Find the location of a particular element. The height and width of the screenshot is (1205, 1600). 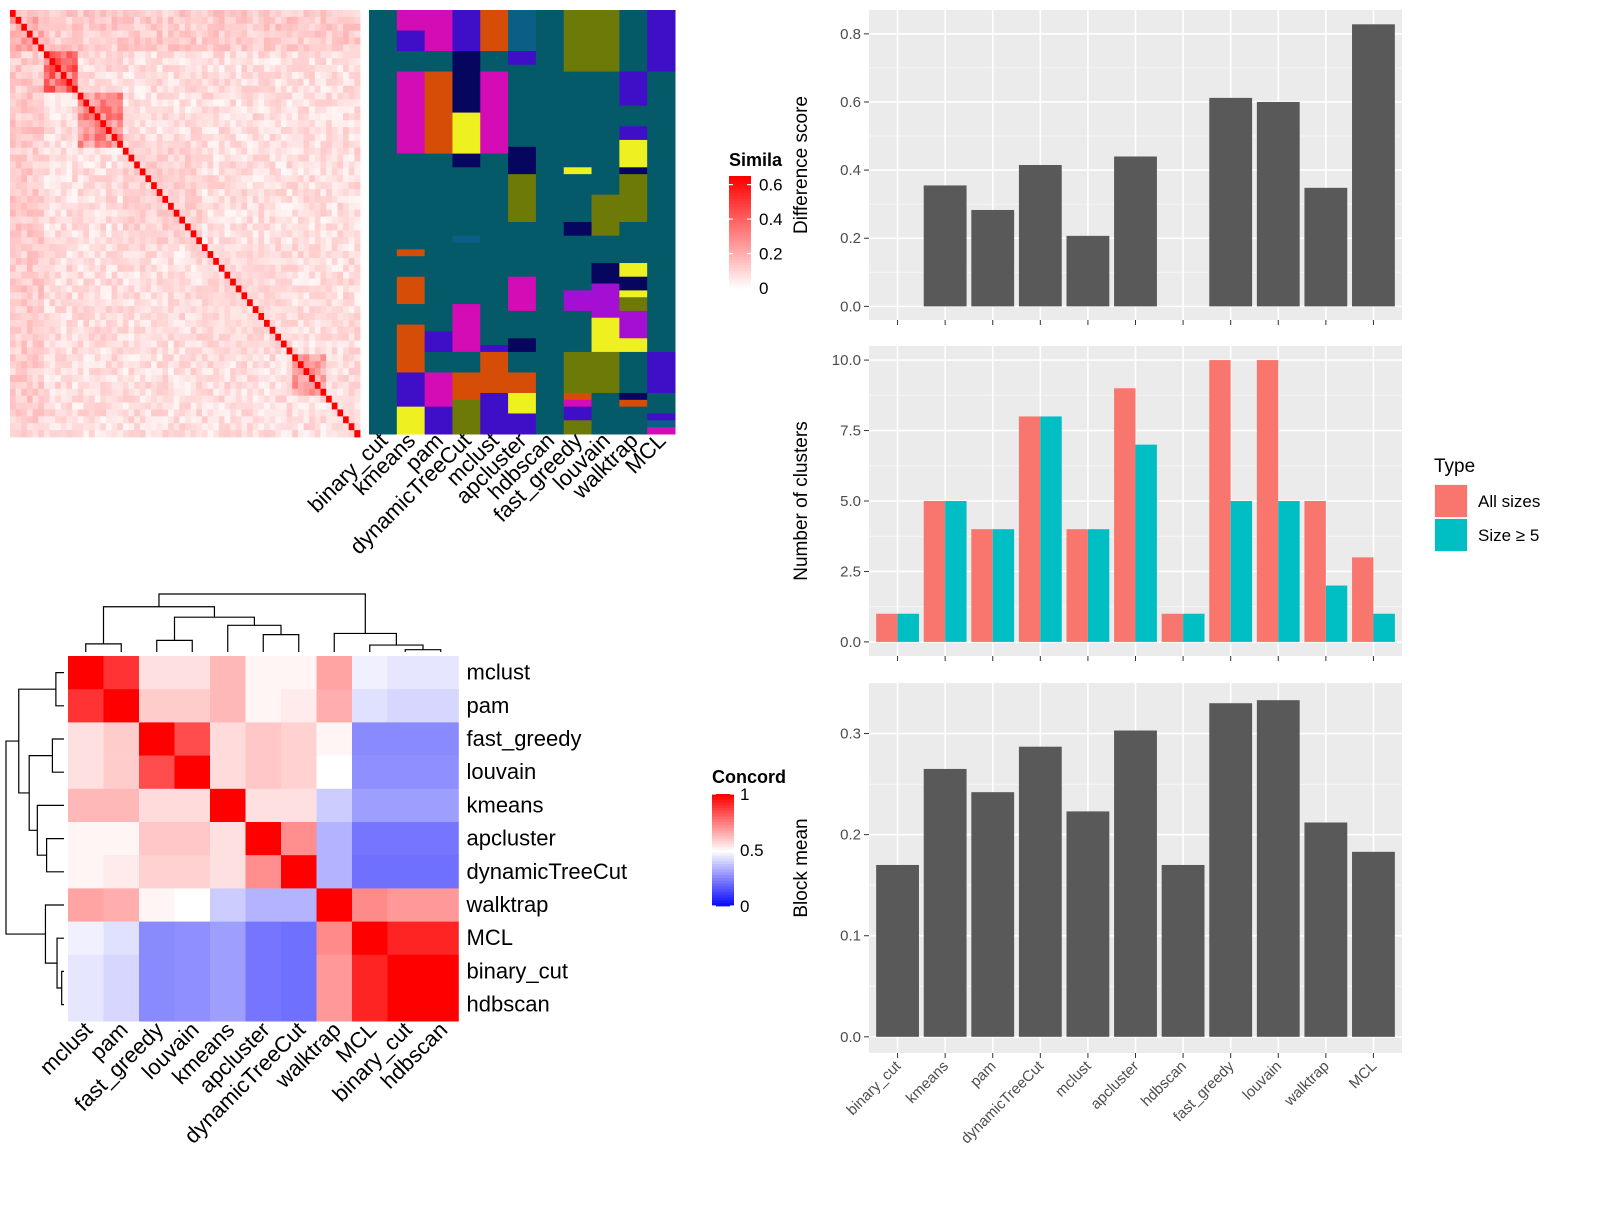

assignment-segment-walktrap is located at coordinates (633, 345).